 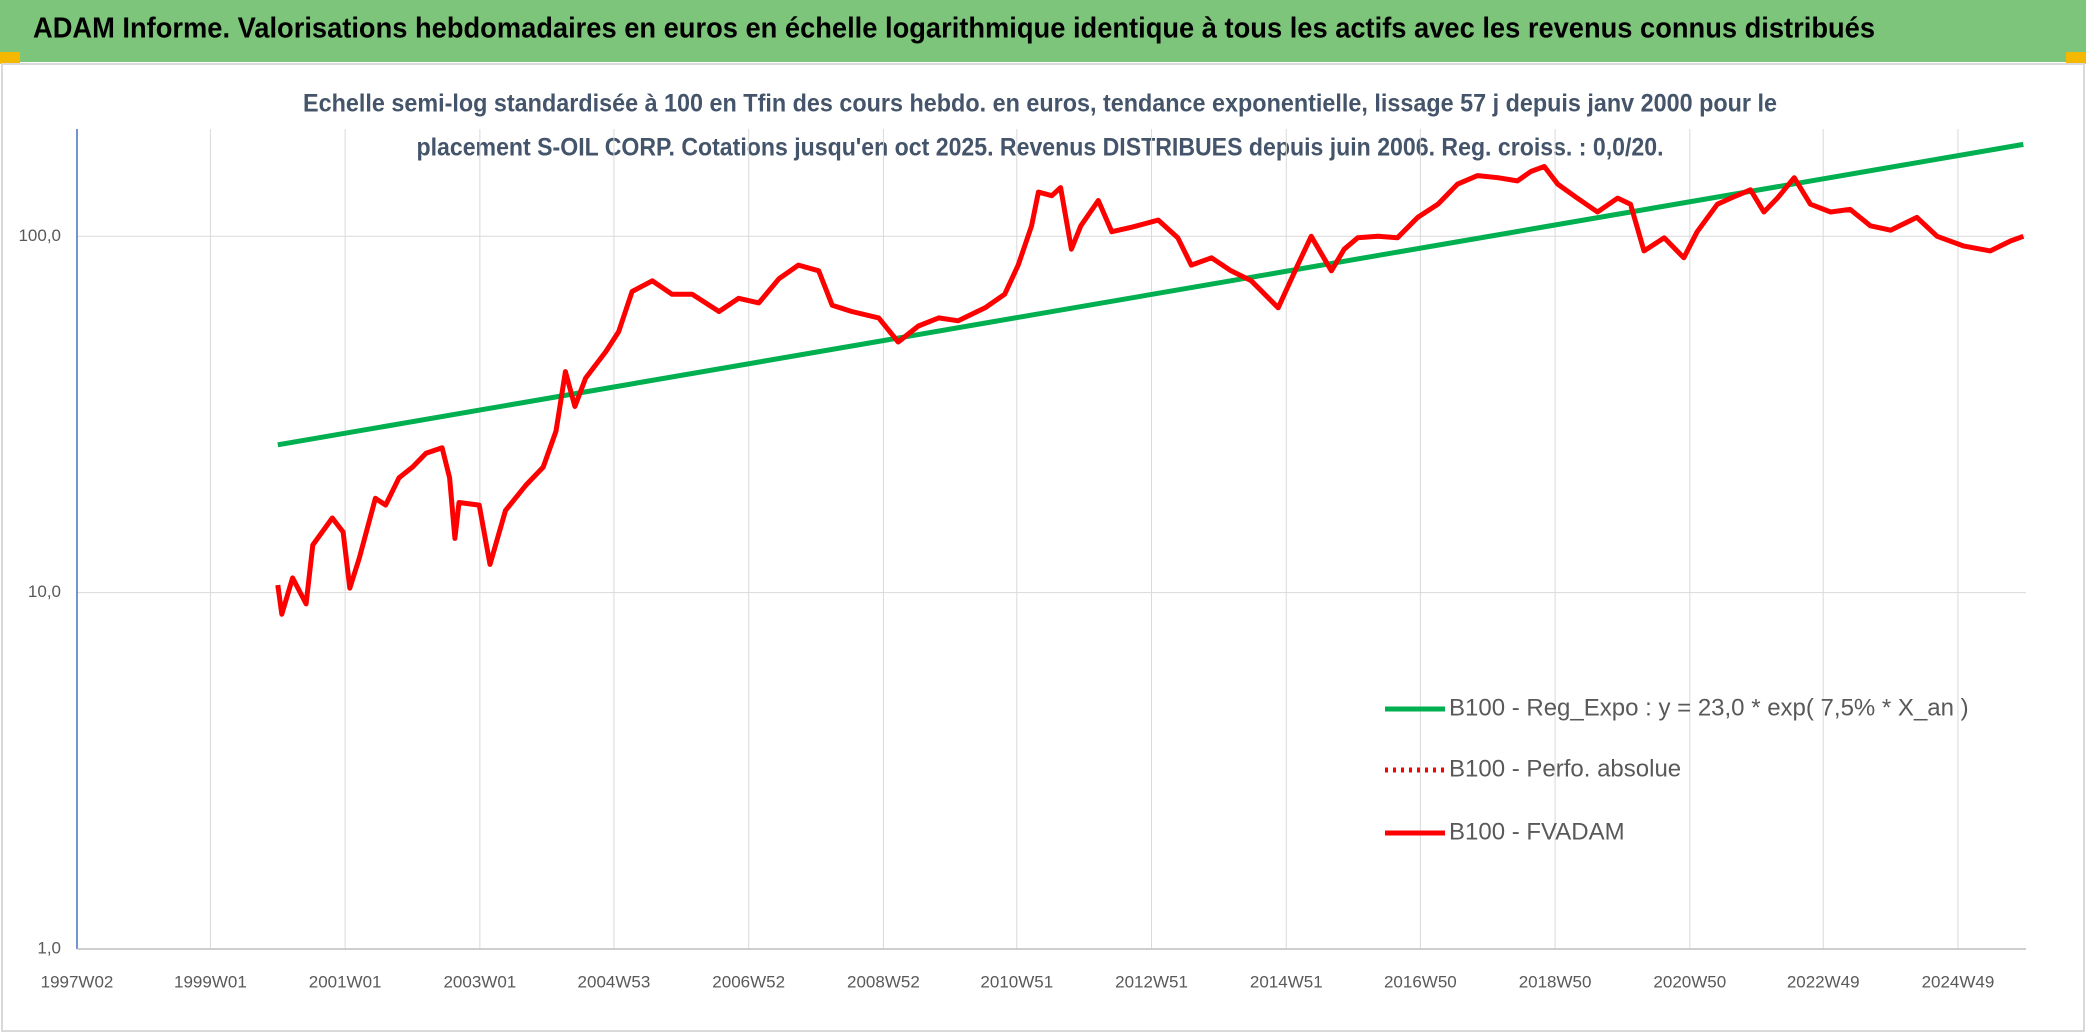 What do you see at coordinates (1016, 981) in the screenshot?
I see `x-tick-label: 2010W51` at bounding box center [1016, 981].